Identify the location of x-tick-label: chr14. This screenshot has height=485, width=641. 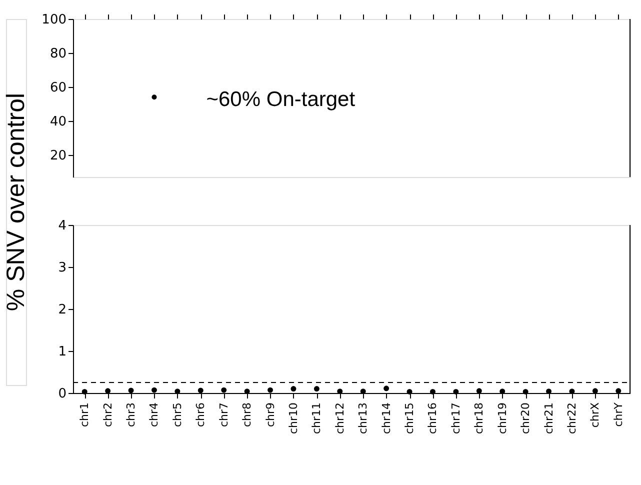
(386, 418).